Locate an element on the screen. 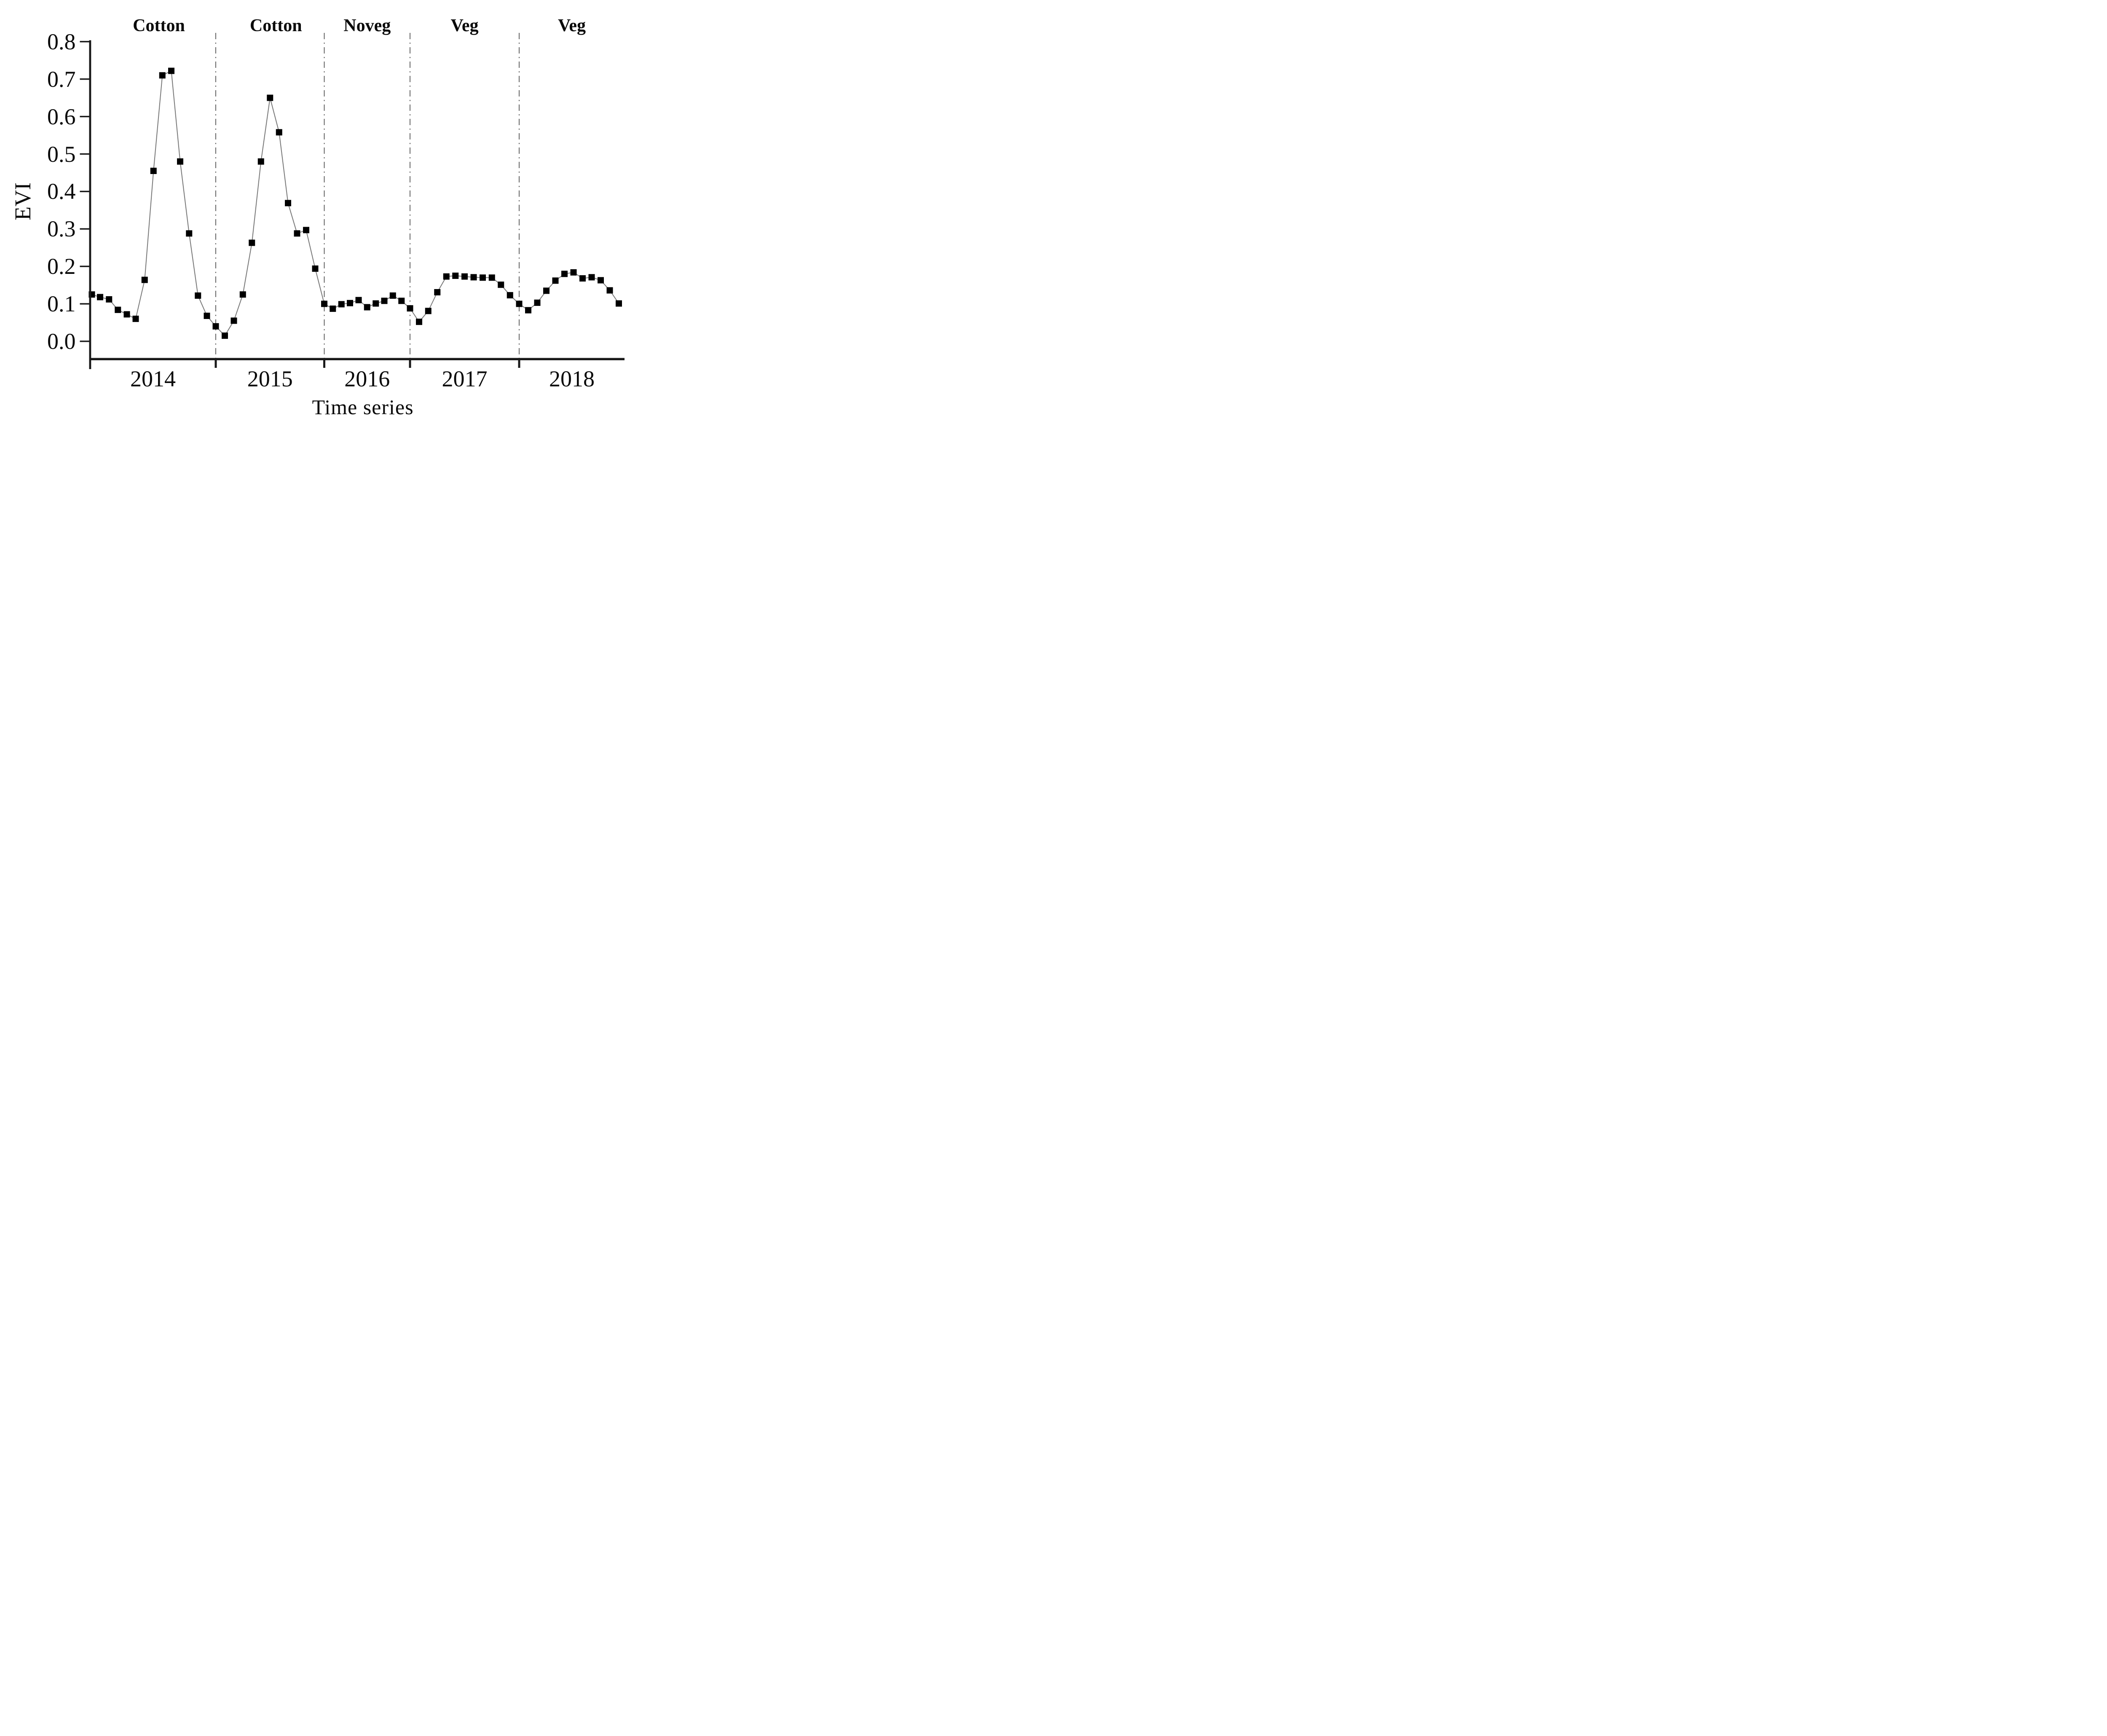 The image size is (2107, 1736). y-tick-label-0.0: 0.0 is located at coordinates (62, 341).